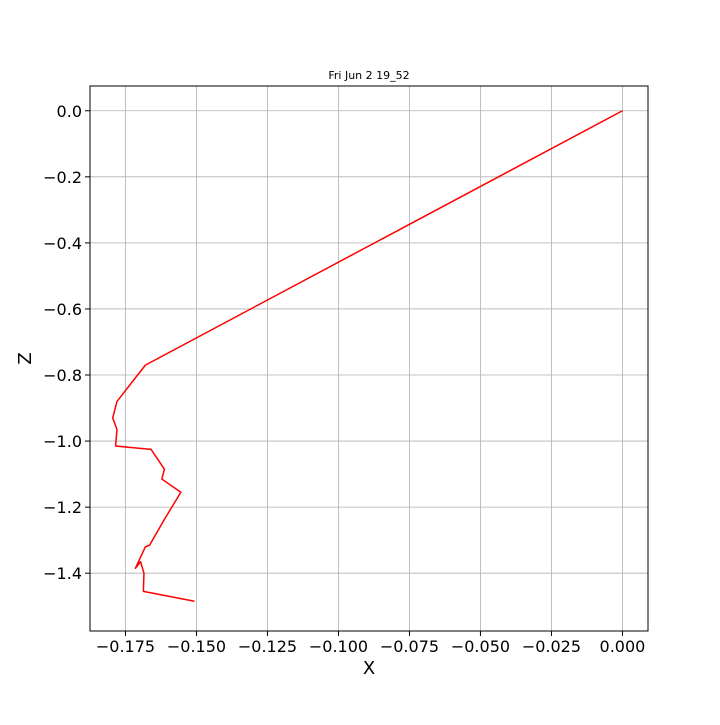 The image size is (720, 725). Describe the element at coordinates (62, 441) in the screenshot. I see `y-tick-label: −1.0` at that location.